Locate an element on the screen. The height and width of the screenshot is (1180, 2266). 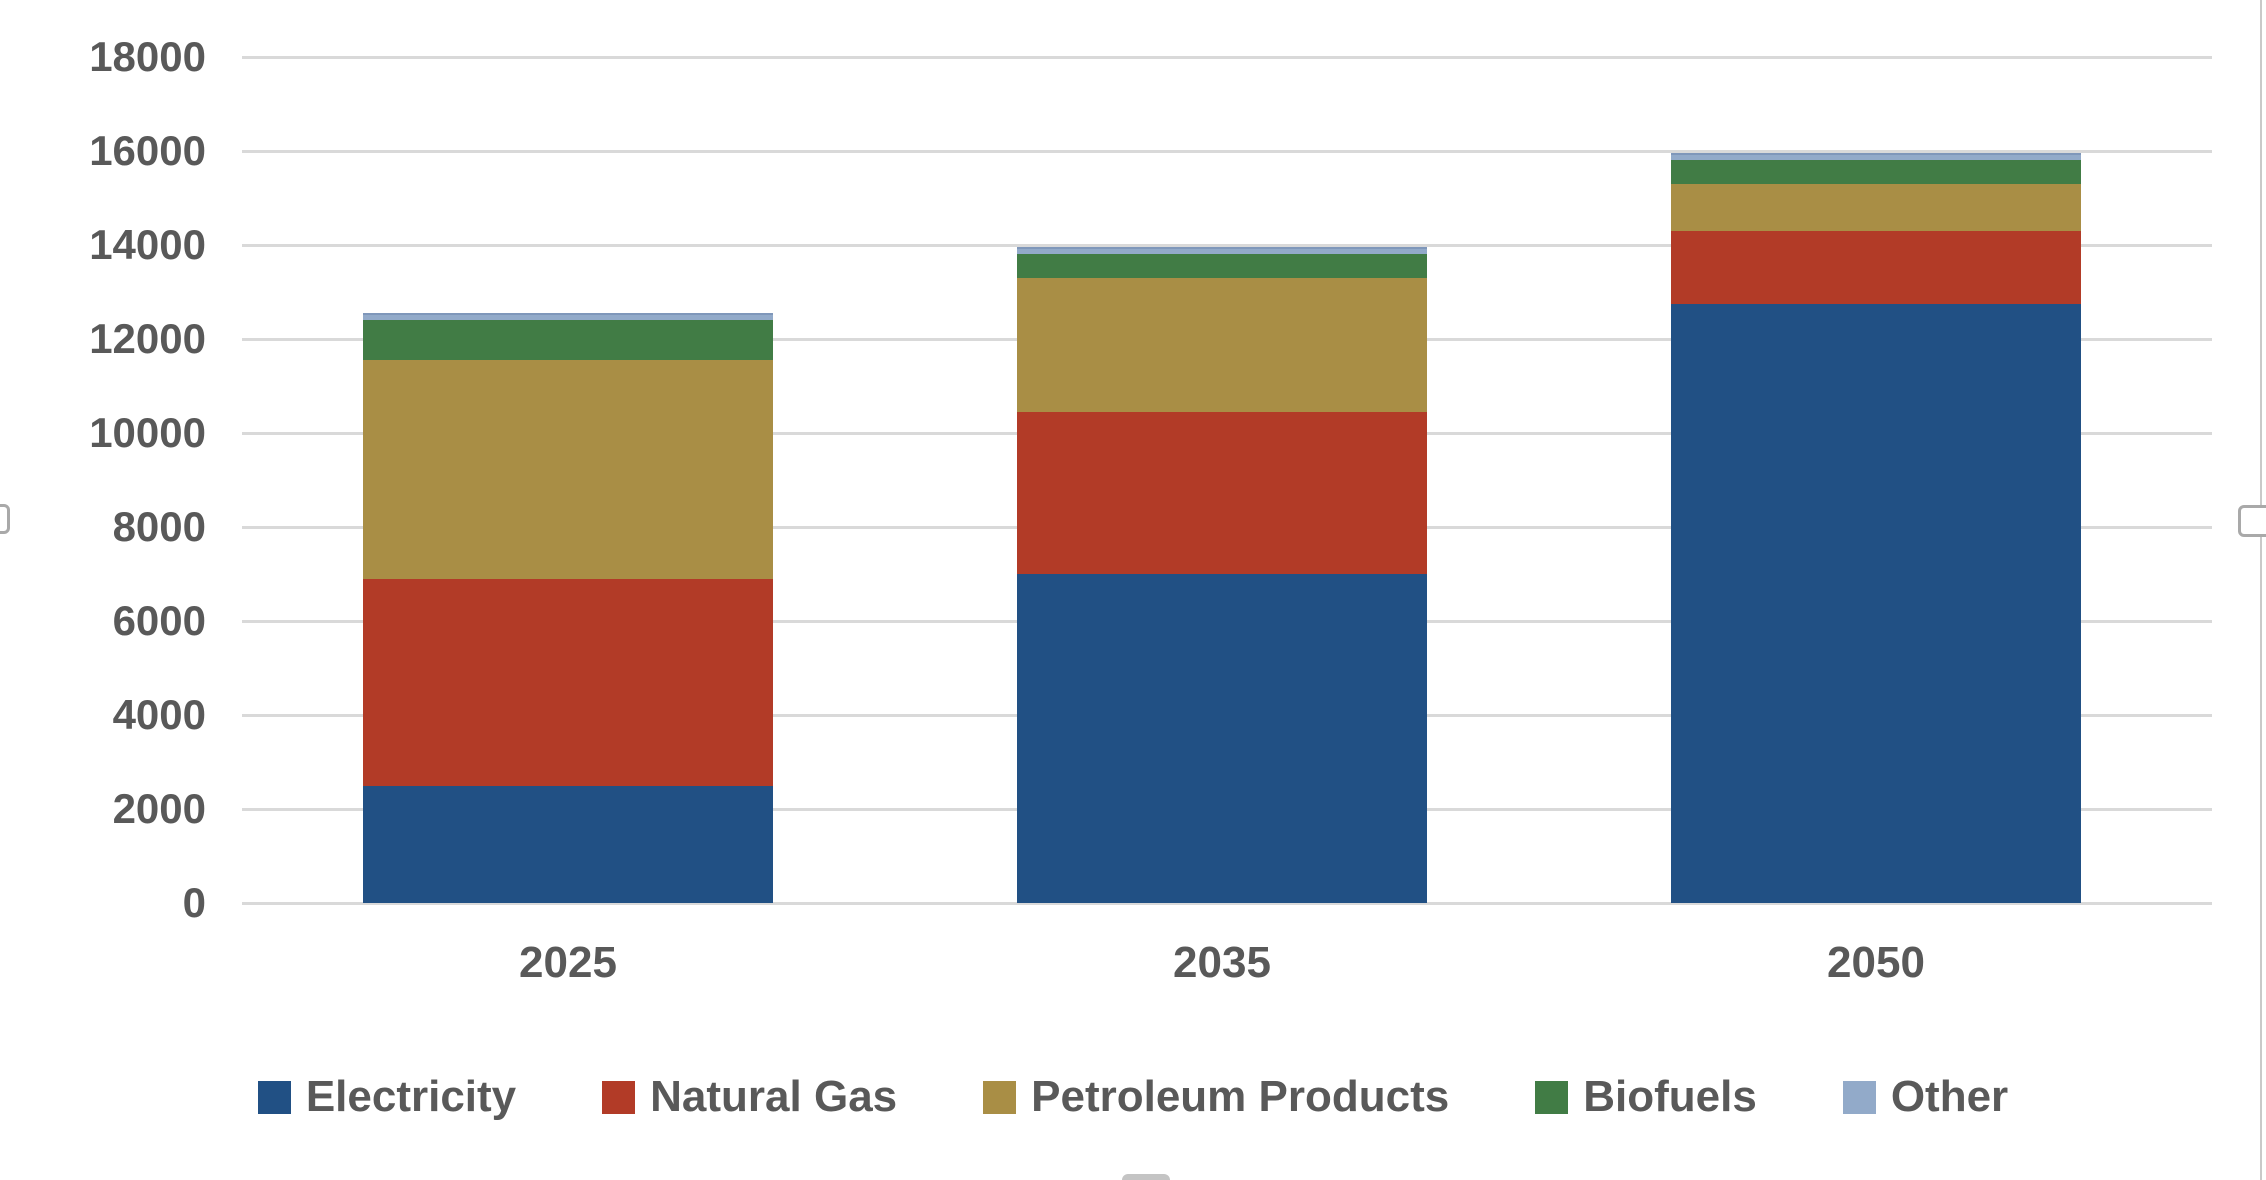
legend-item-petroleum-products: Petroleum Products is located at coordinates (1216, 1097).